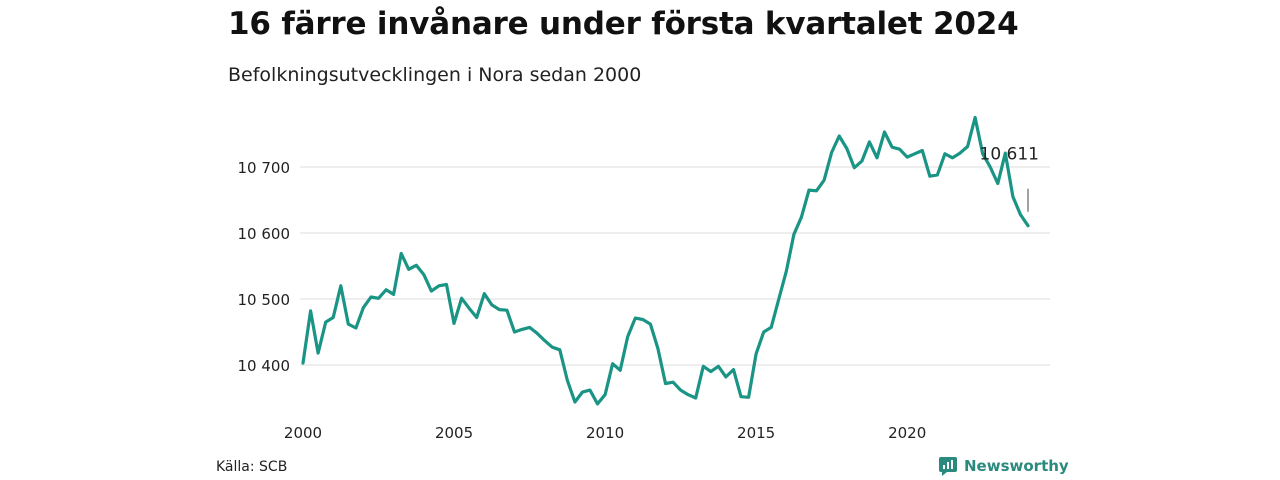  Describe the element at coordinates (454, 433) in the screenshot. I see `x-tick-label: 2005` at that location.